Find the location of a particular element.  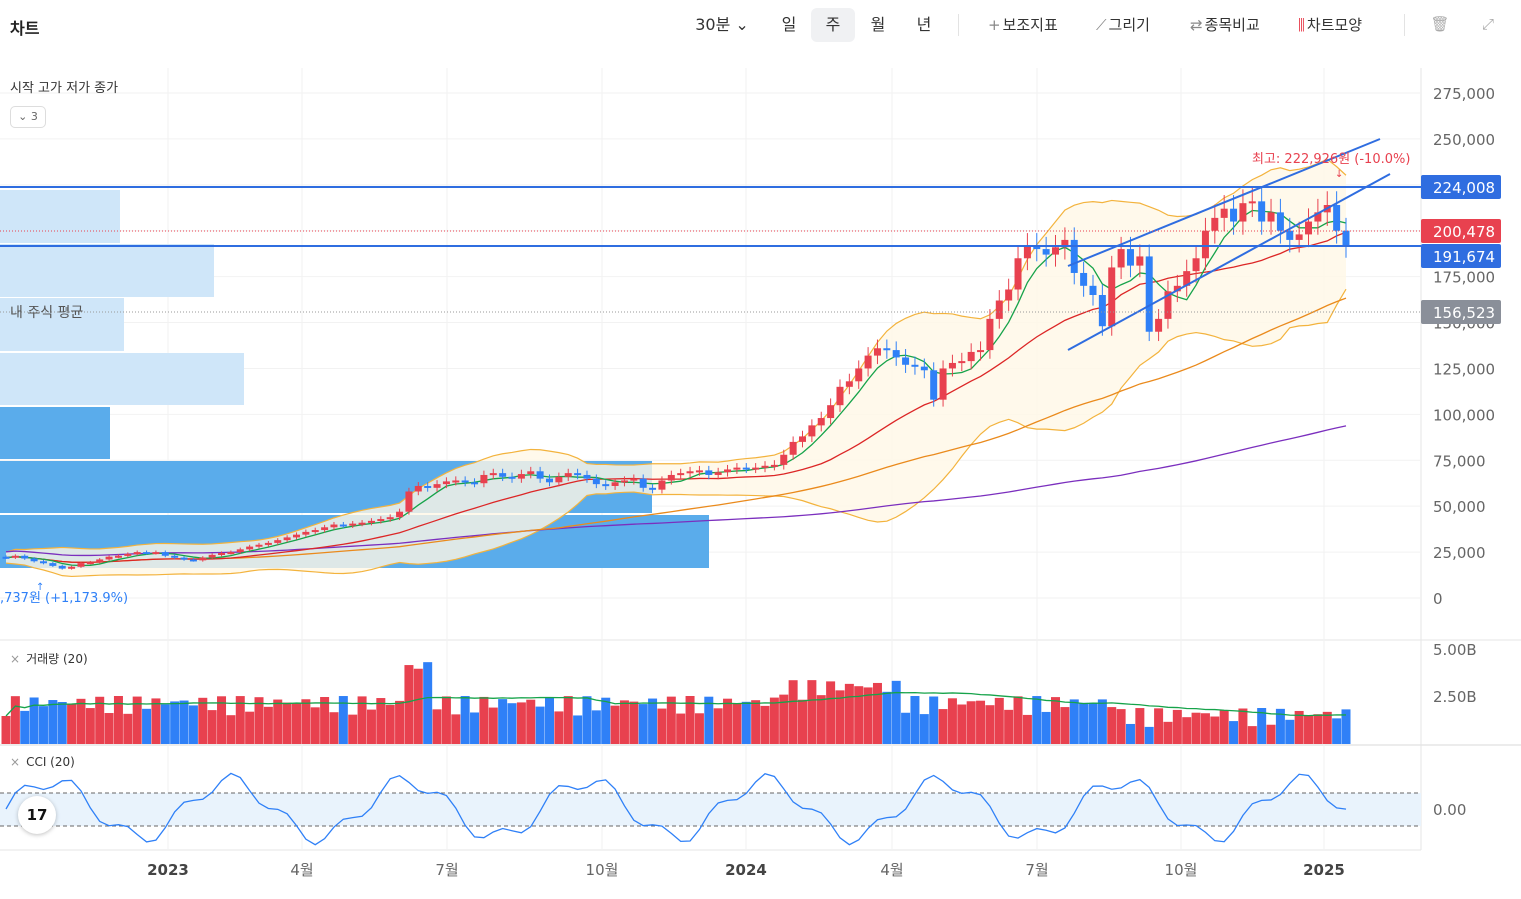

legend-collapse-button: ⌄ 3 is located at coordinates (28, 117).